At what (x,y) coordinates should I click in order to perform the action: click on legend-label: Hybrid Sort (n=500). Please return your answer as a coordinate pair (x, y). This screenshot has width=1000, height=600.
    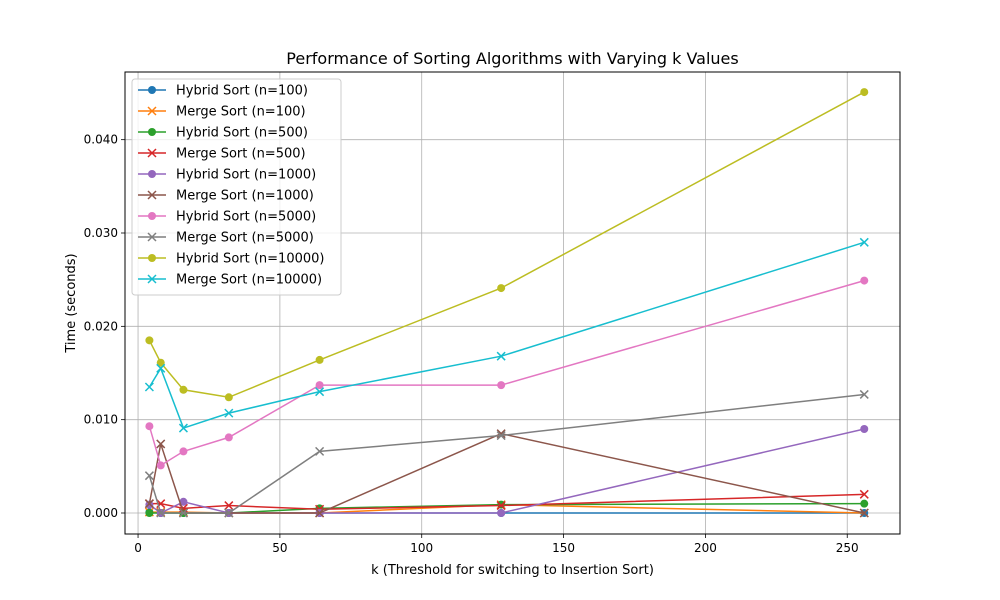
    Looking at the image, I should click on (242, 133).